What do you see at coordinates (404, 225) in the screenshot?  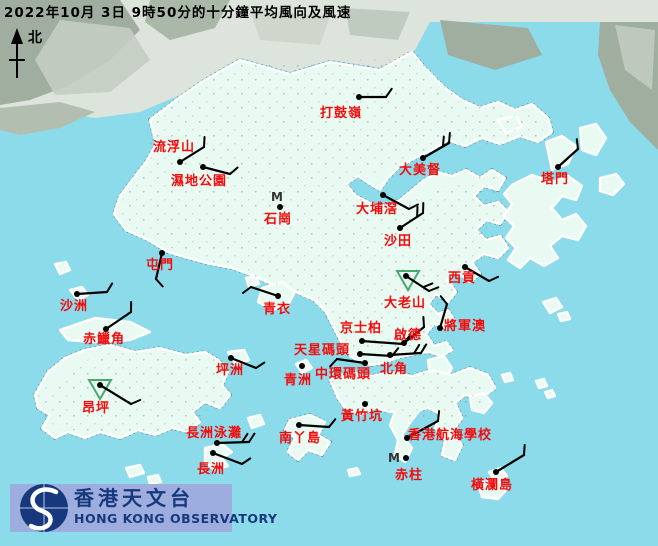 I see `station-sha-tin: 沙田` at bounding box center [404, 225].